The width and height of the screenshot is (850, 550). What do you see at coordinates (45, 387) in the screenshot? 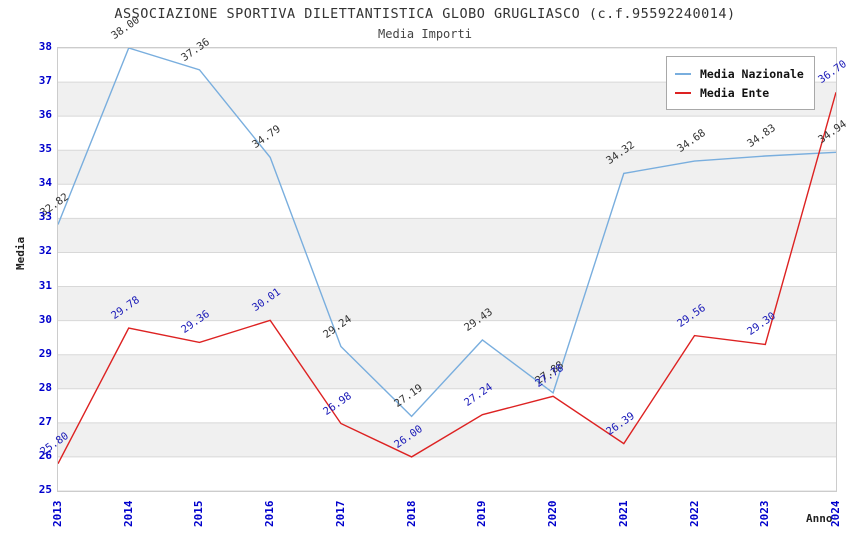
I see `y-tick-label: 28` at bounding box center [45, 387].